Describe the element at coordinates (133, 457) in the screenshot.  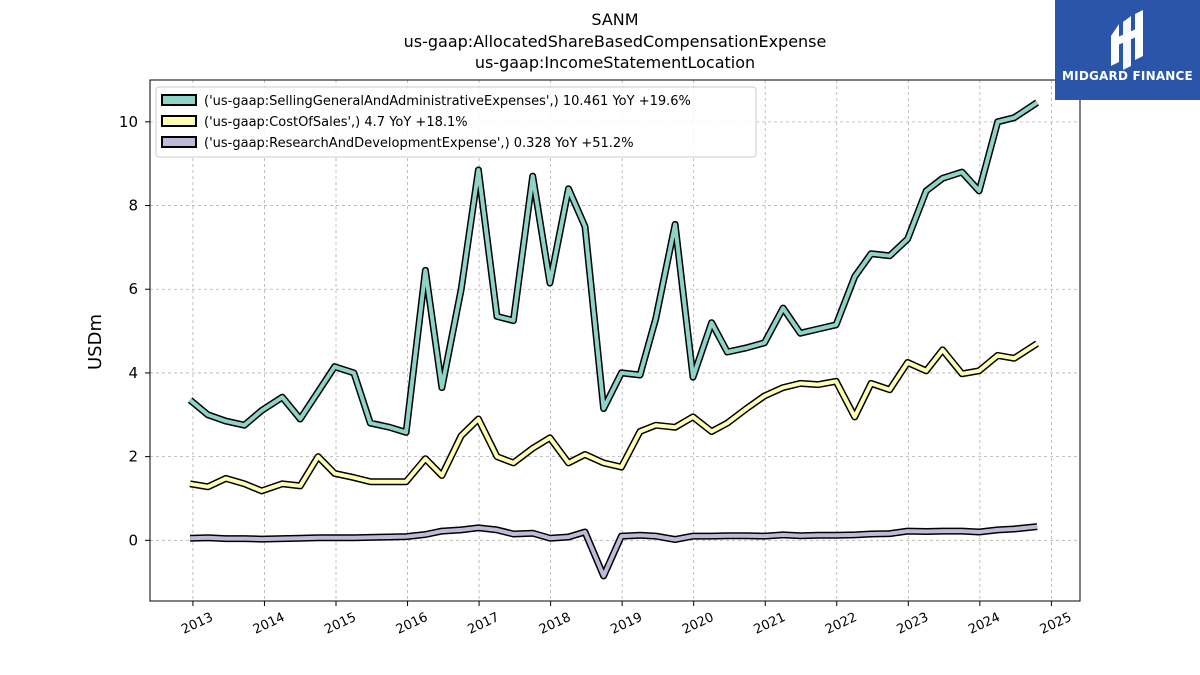
I see `y-tick-label: 2` at that location.